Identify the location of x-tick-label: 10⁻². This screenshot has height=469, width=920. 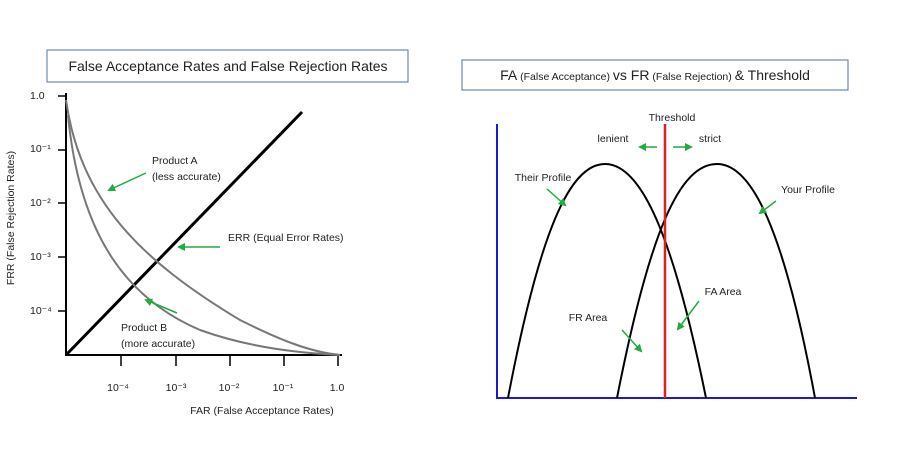
(229, 388).